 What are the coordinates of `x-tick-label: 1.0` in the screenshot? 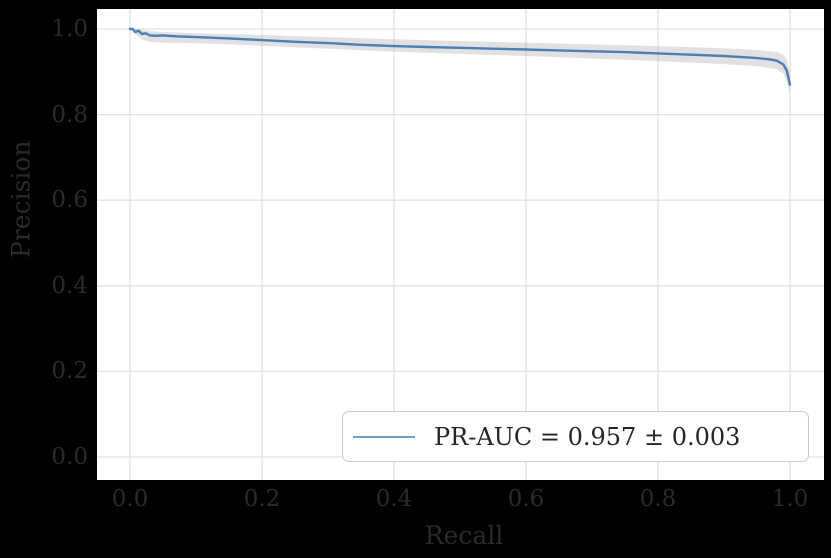 It's located at (790, 499).